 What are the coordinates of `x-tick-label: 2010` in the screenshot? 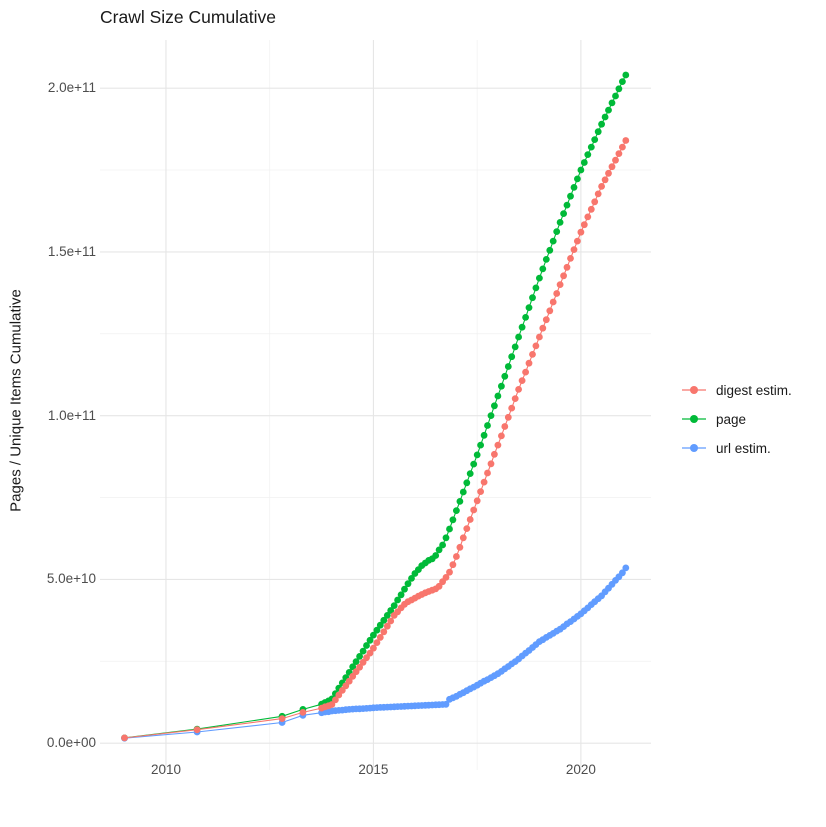 It's located at (165, 769).